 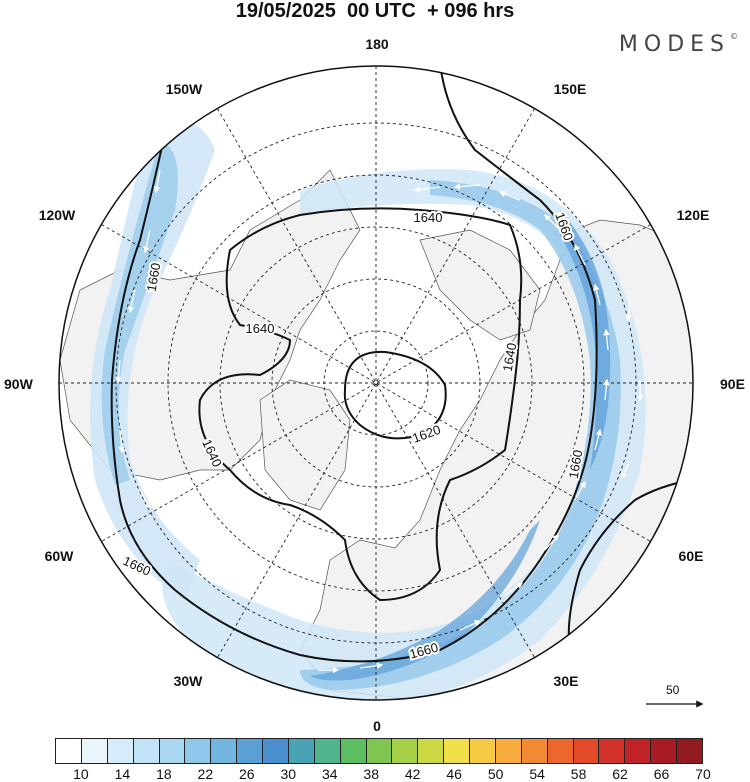 I want to click on lon-label-90w: 90W, so click(x=19, y=384).